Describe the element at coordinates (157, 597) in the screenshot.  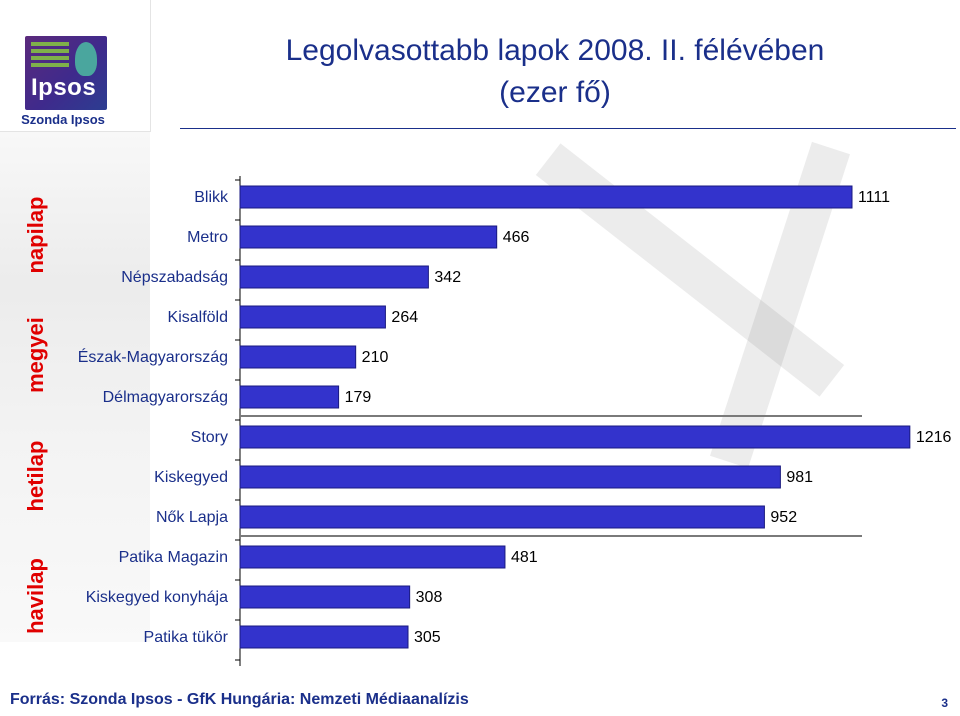
I see `category-label: Kiskegyed konyhája` at that location.